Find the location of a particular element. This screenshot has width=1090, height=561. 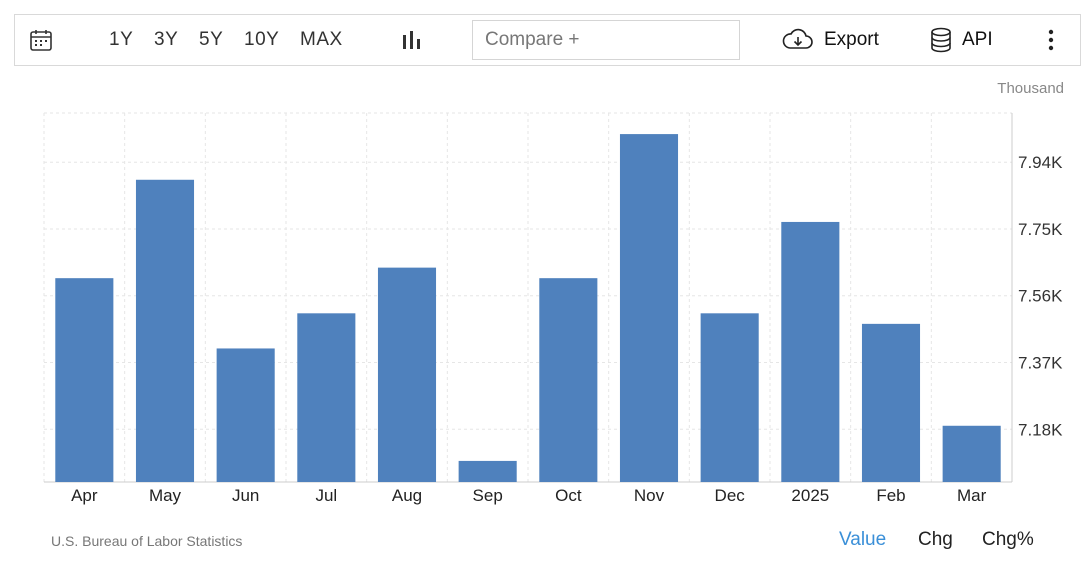

x-tick-label: Nov is located at coordinates (649, 495).